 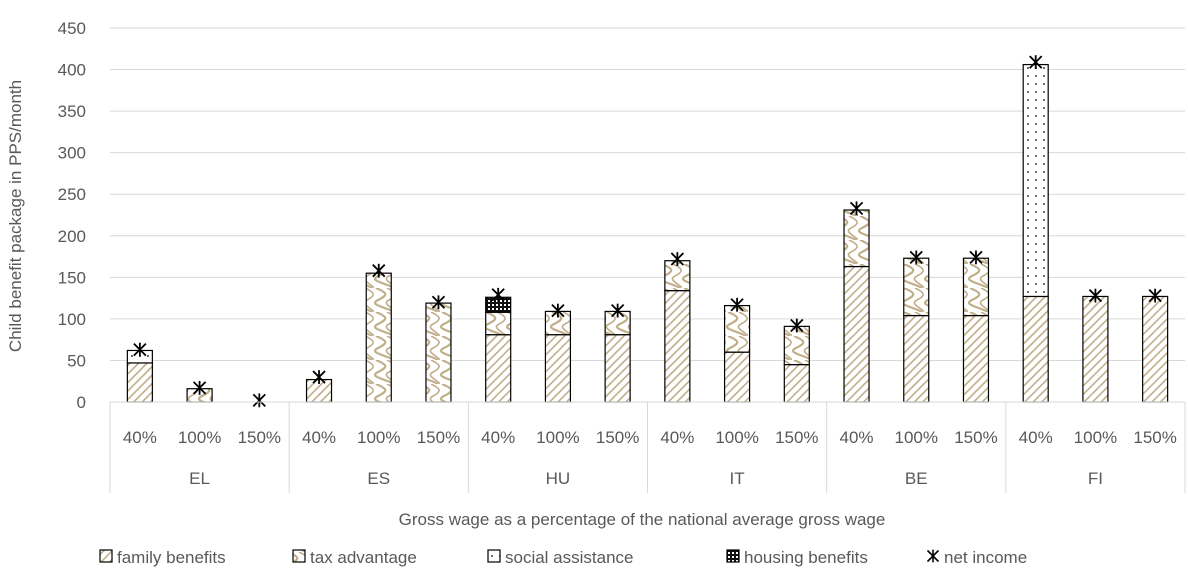 I want to click on legend-label: housing benefits, so click(x=806, y=557).